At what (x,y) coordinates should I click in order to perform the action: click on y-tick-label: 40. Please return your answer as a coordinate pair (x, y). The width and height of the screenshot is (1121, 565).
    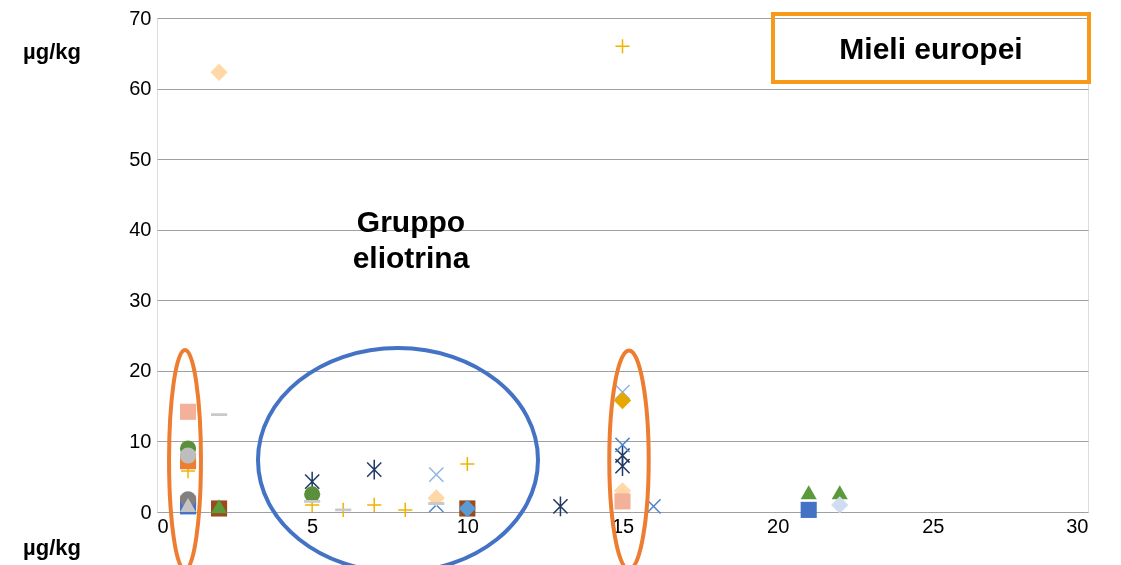
    Looking at the image, I should click on (140, 229).